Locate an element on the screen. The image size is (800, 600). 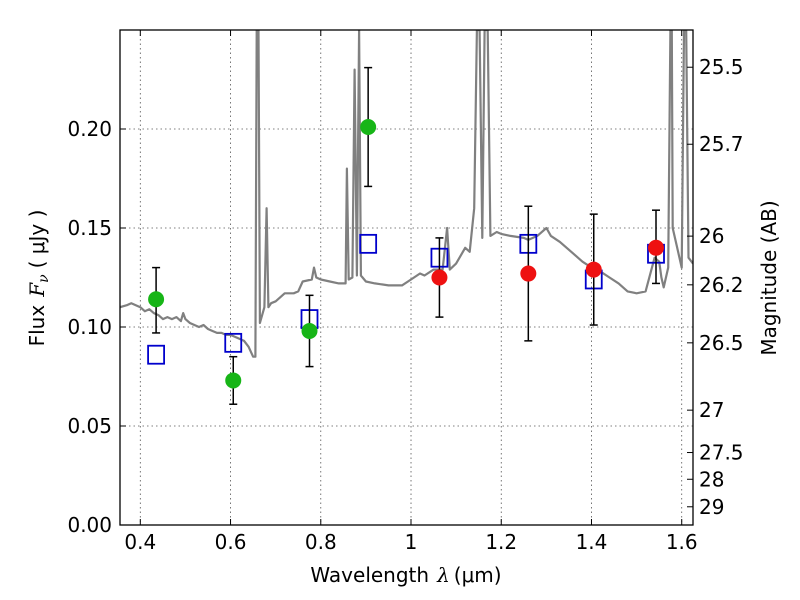
y-tick-label: 0.10 is located at coordinates (89, 327).